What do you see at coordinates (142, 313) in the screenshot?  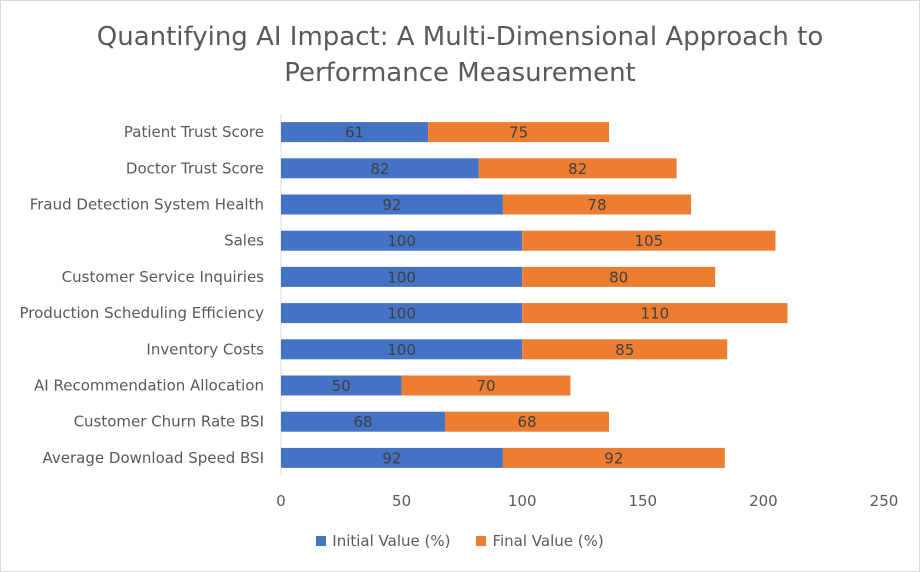 I see `category-label: Production Scheduling Efficiency` at bounding box center [142, 313].